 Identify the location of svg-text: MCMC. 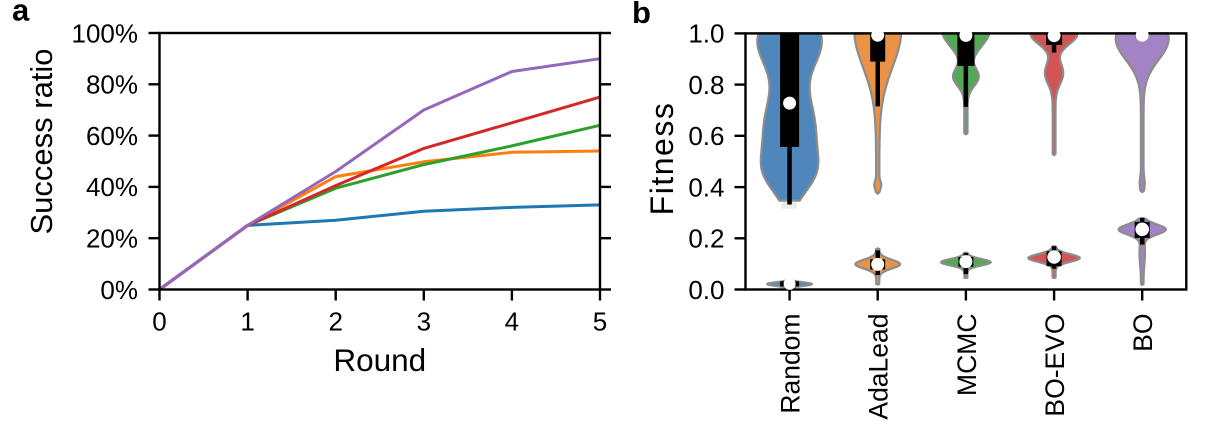
(967, 355).